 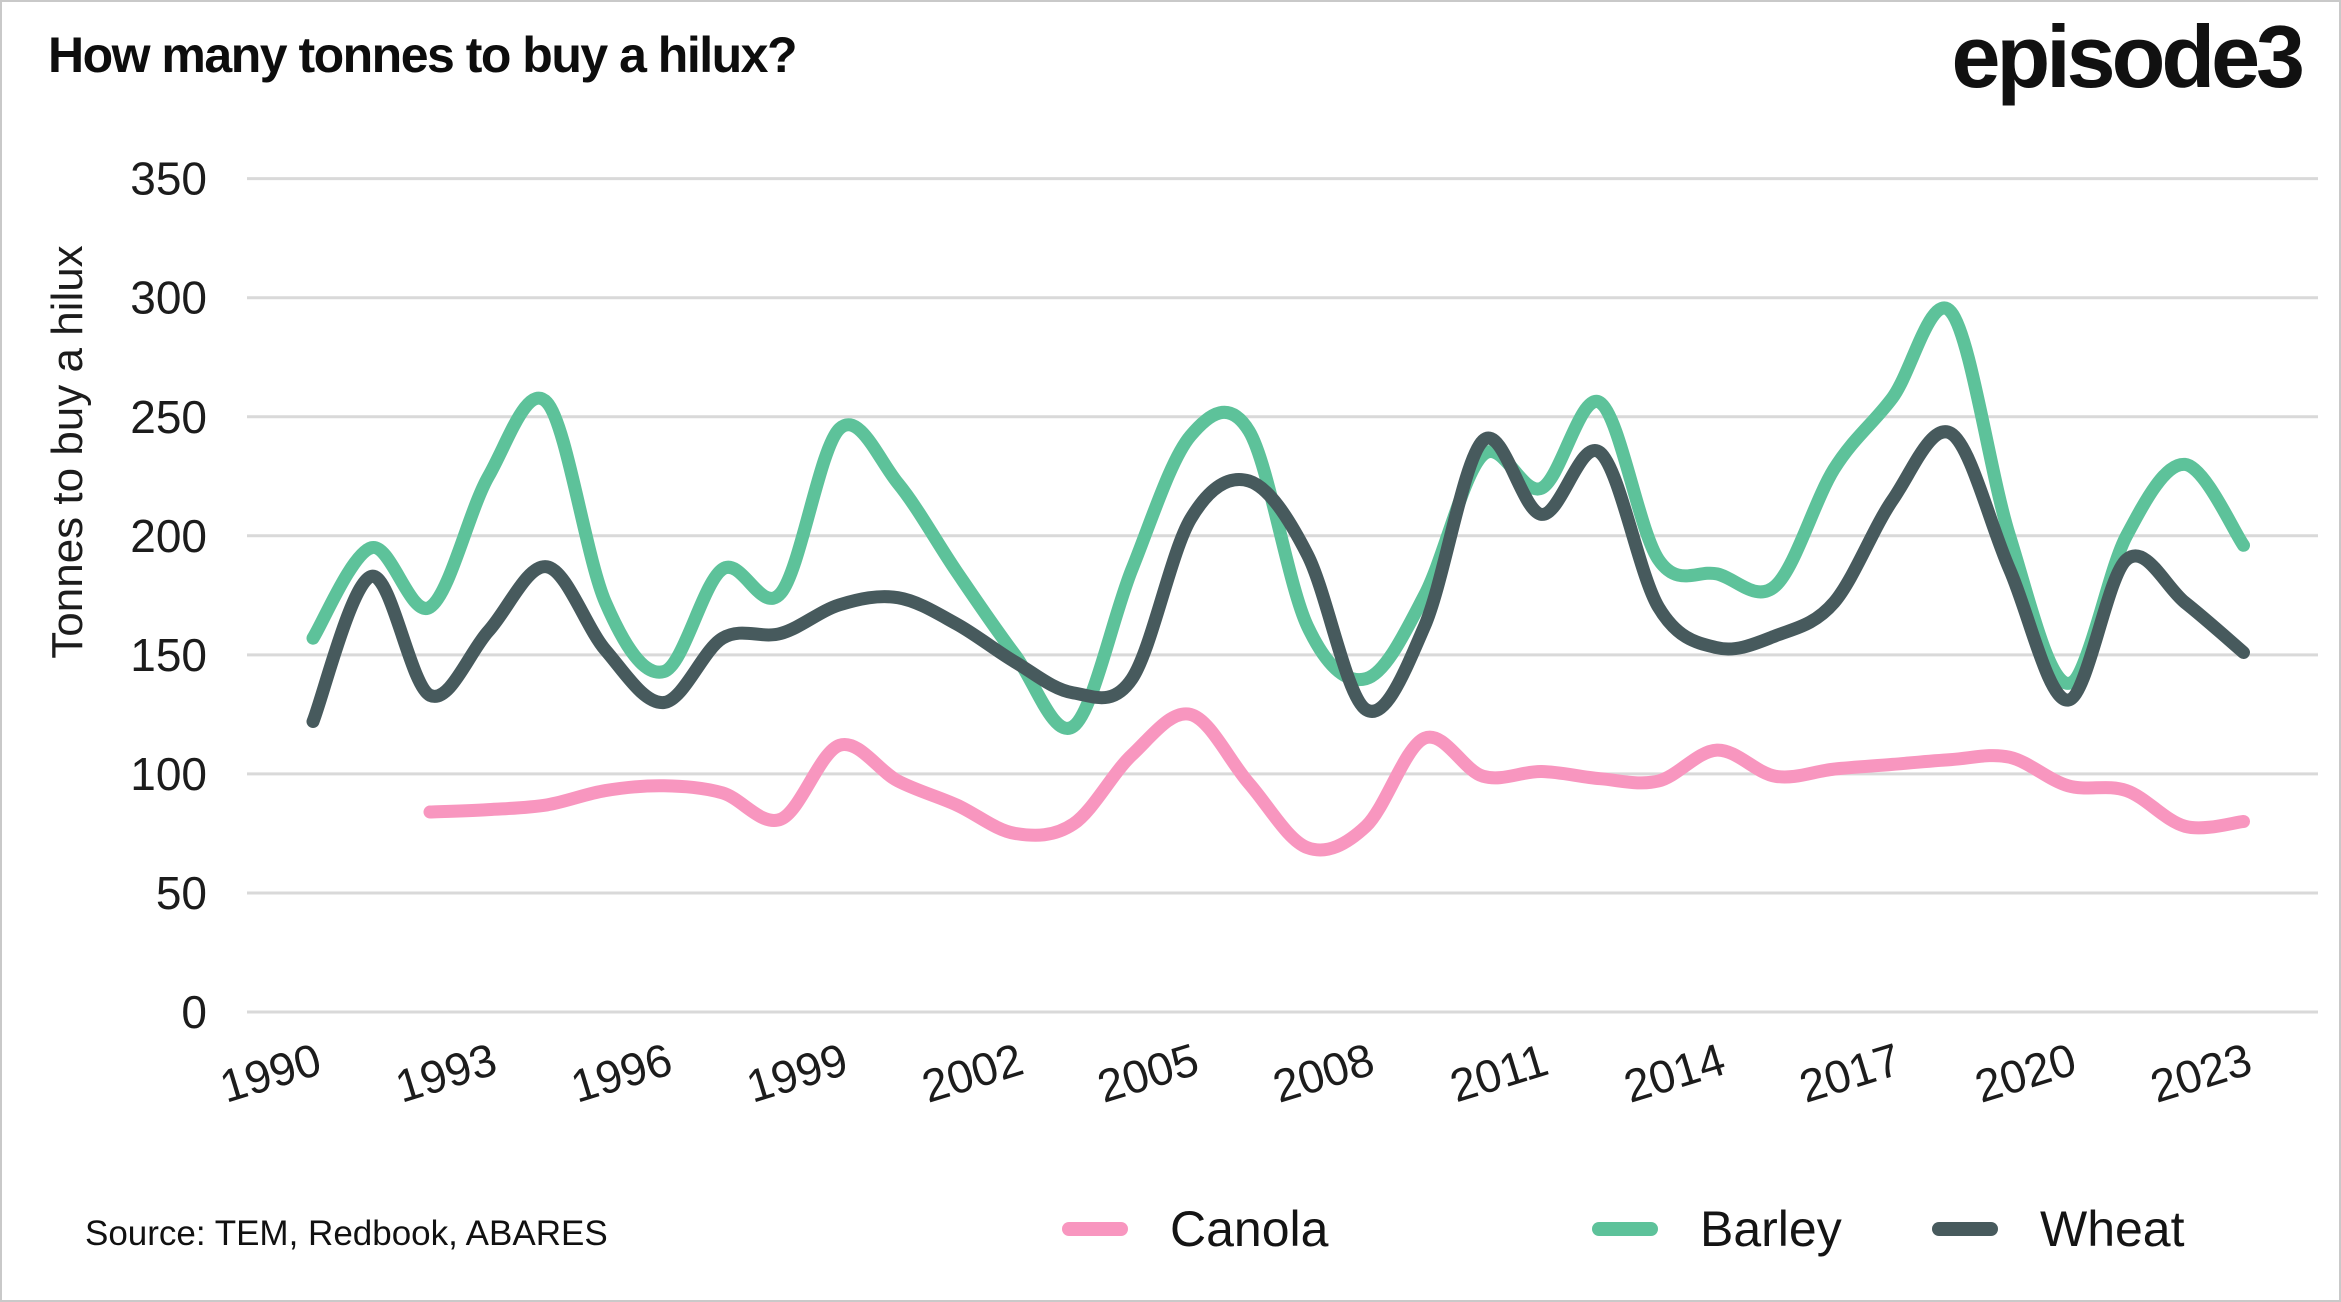 I want to click on x-tick-label: 2023, so click(x=2200, y=1073).